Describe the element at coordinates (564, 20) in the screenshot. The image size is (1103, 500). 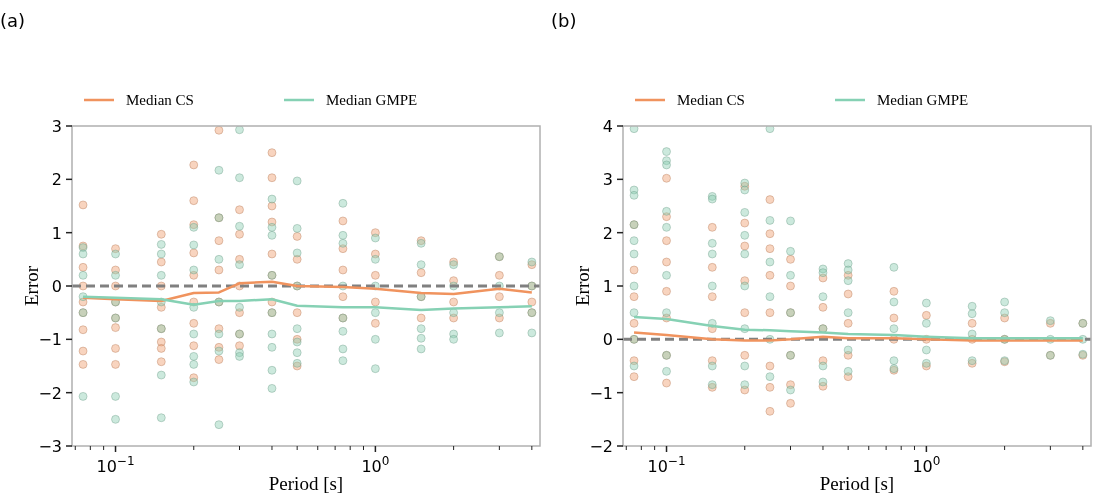
I see `chart-title: (b)` at that location.